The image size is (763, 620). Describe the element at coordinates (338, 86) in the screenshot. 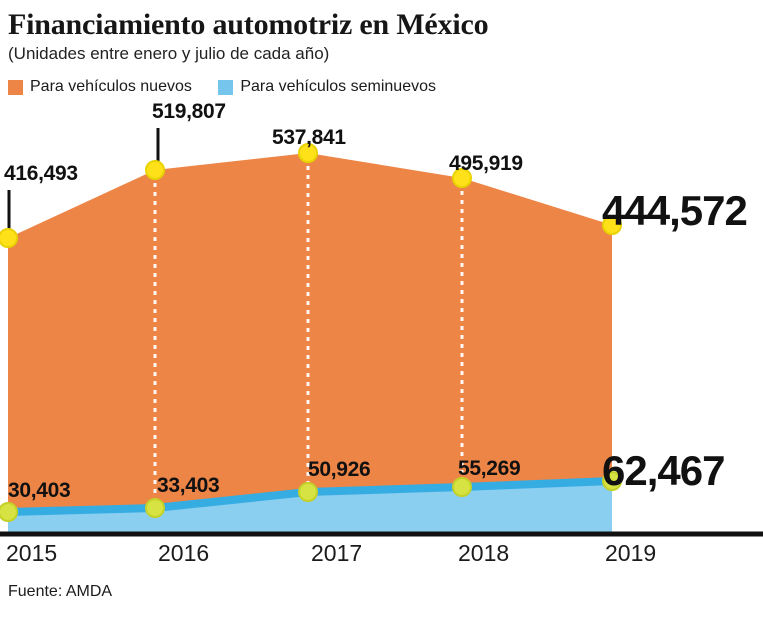

I see `legend-label-seminuevos: Para vehículos seminuevos` at that location.